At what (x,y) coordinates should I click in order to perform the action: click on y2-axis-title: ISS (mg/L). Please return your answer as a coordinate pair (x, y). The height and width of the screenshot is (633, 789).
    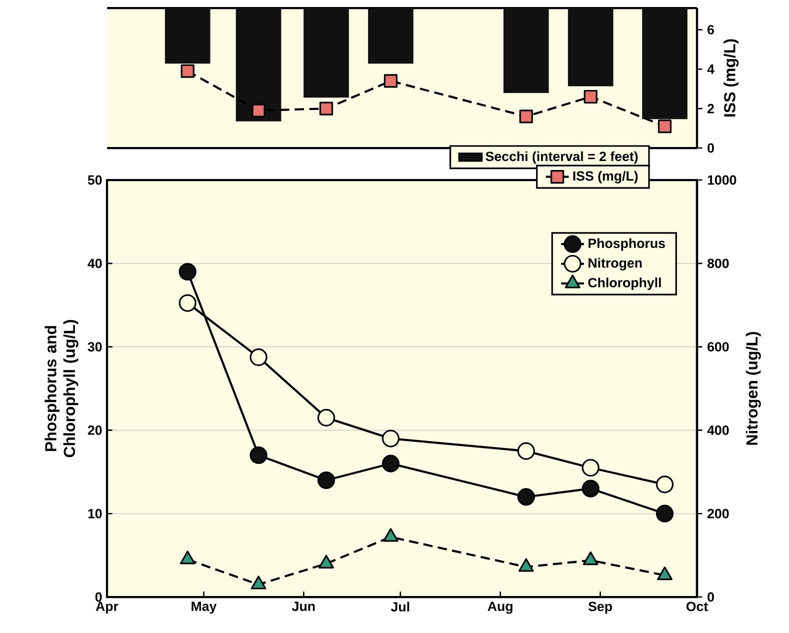
    Looking at the image, I should click on (731, 77).